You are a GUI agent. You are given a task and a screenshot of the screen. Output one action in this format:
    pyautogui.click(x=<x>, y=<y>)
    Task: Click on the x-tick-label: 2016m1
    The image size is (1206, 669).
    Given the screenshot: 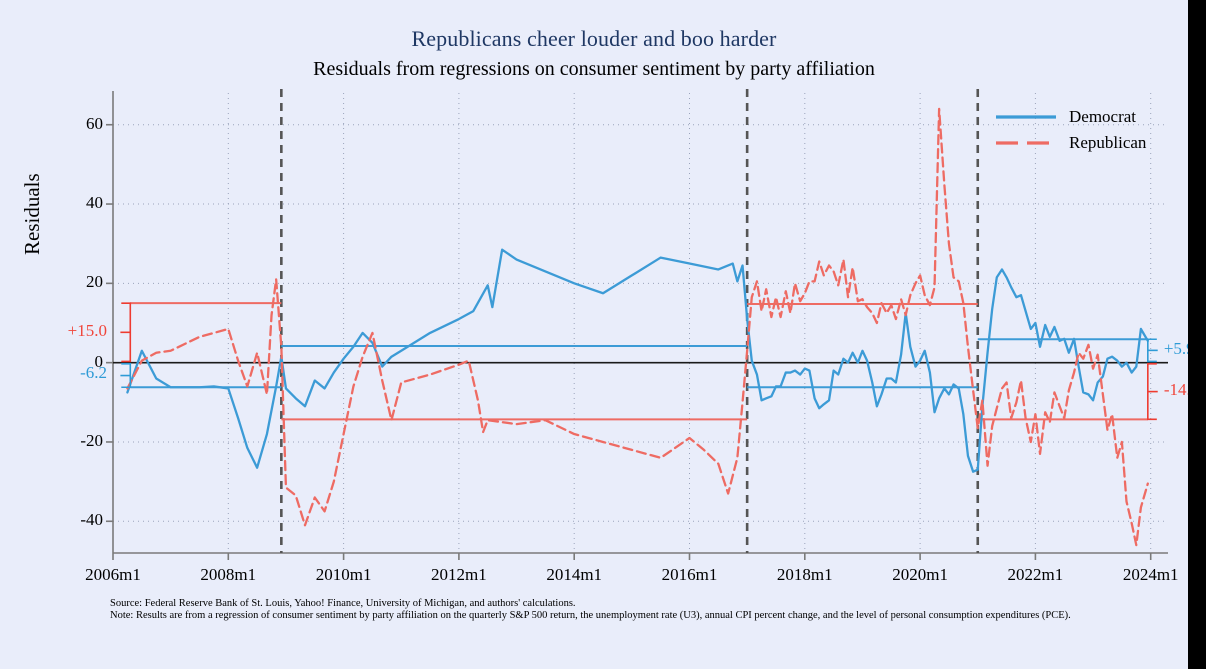 What is the action you would take?
    pyautogui.click(x=689, y=574)
    